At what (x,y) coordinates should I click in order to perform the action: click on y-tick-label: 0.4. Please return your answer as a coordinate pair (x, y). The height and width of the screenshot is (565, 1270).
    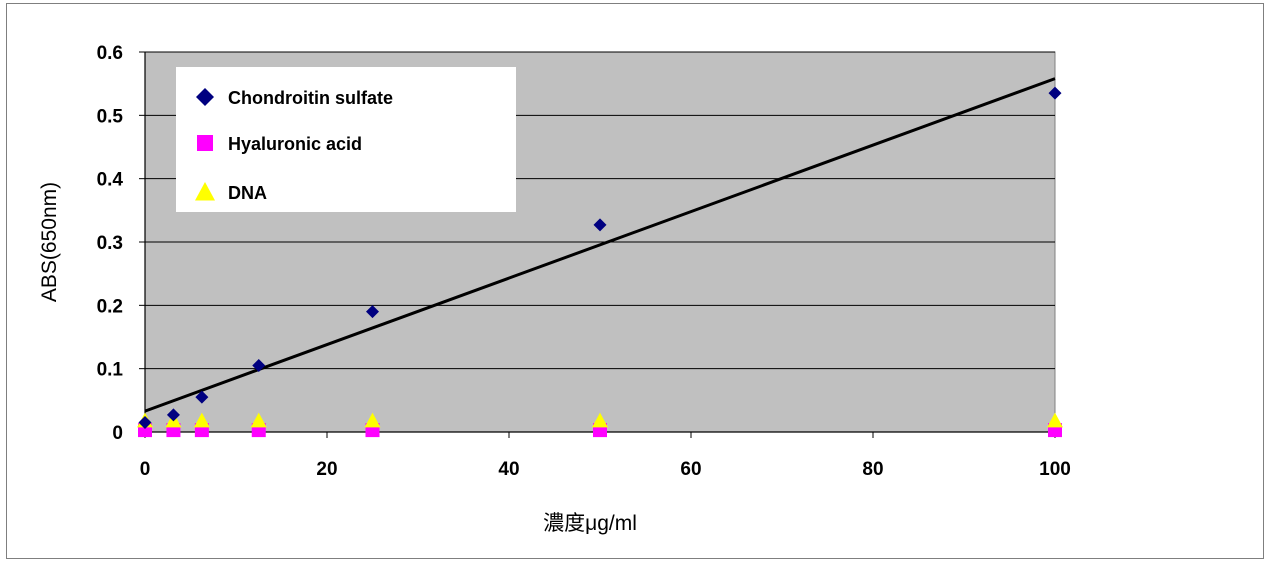
    Looking at the image, I should click on (110, 180).